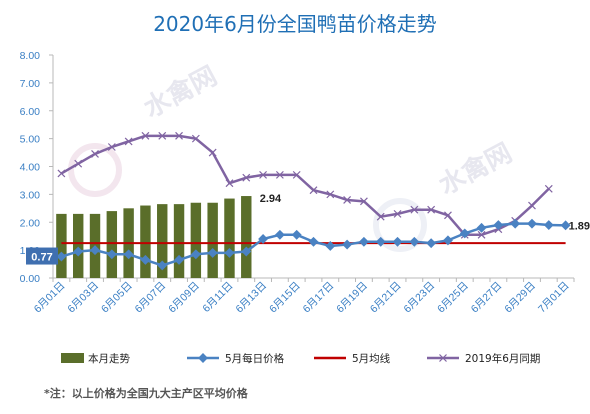 Image resolution: width=590 pixels, height=414 pixels. I want to click on data-label-box, so click(42, 256).